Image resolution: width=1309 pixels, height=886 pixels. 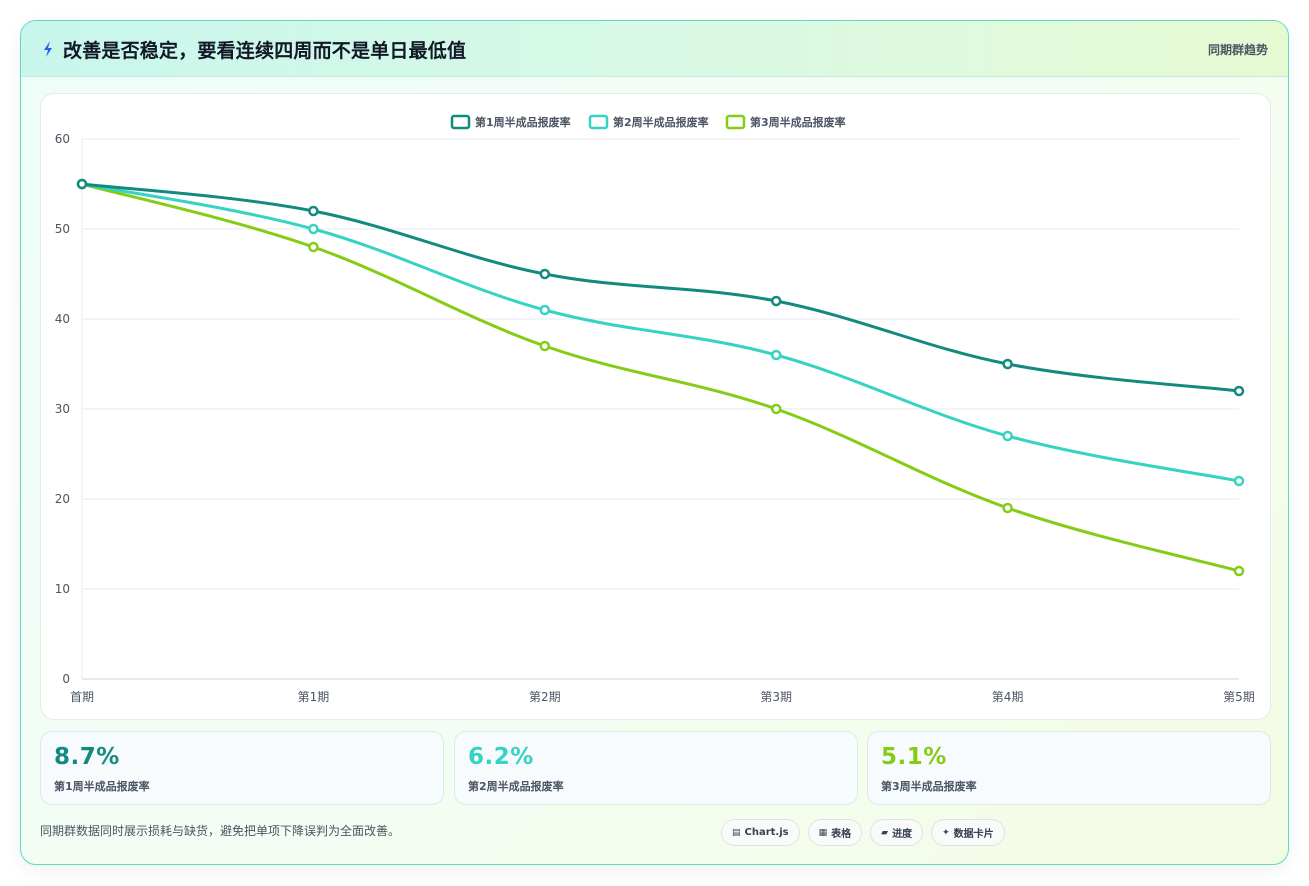 What do you see at coordinates (656, 768) in the screenshot?
I see `stat-card: 6.2% 第2周半成品报废率` at bounding box center [656, 768].